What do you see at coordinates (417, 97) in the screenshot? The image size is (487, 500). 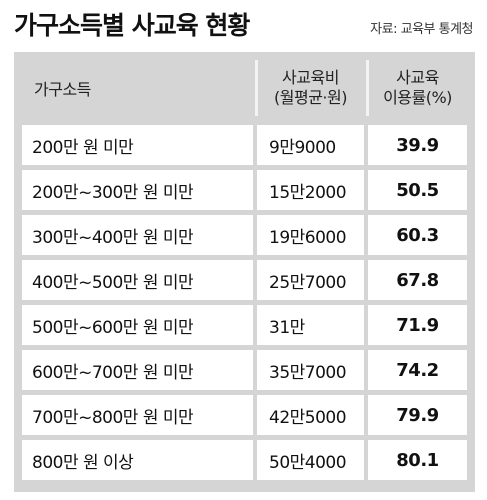 I see `header-rate-line2: 이용률(%)` at bounding box center [417, 97].